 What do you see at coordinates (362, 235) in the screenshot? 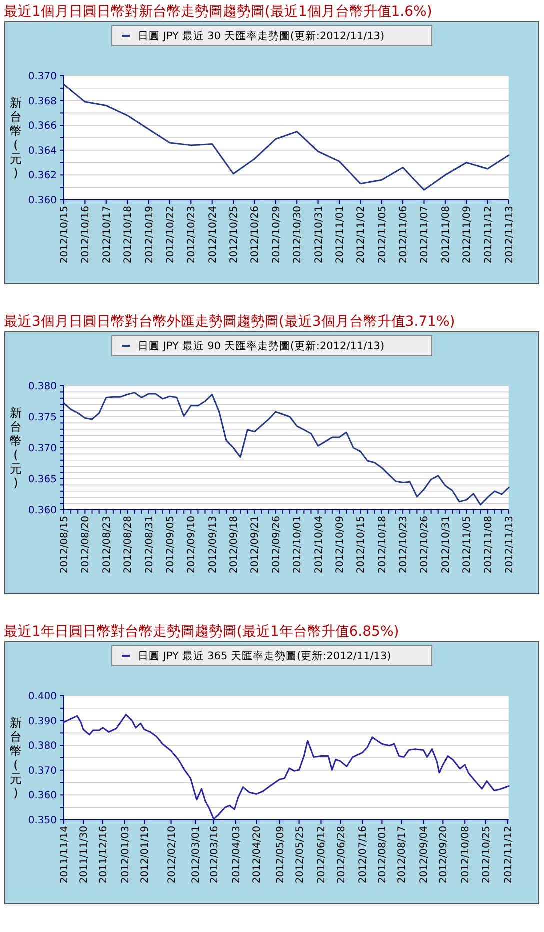
I see `x-tick-label: 2012/11/02` at bounding box center [362, 235].